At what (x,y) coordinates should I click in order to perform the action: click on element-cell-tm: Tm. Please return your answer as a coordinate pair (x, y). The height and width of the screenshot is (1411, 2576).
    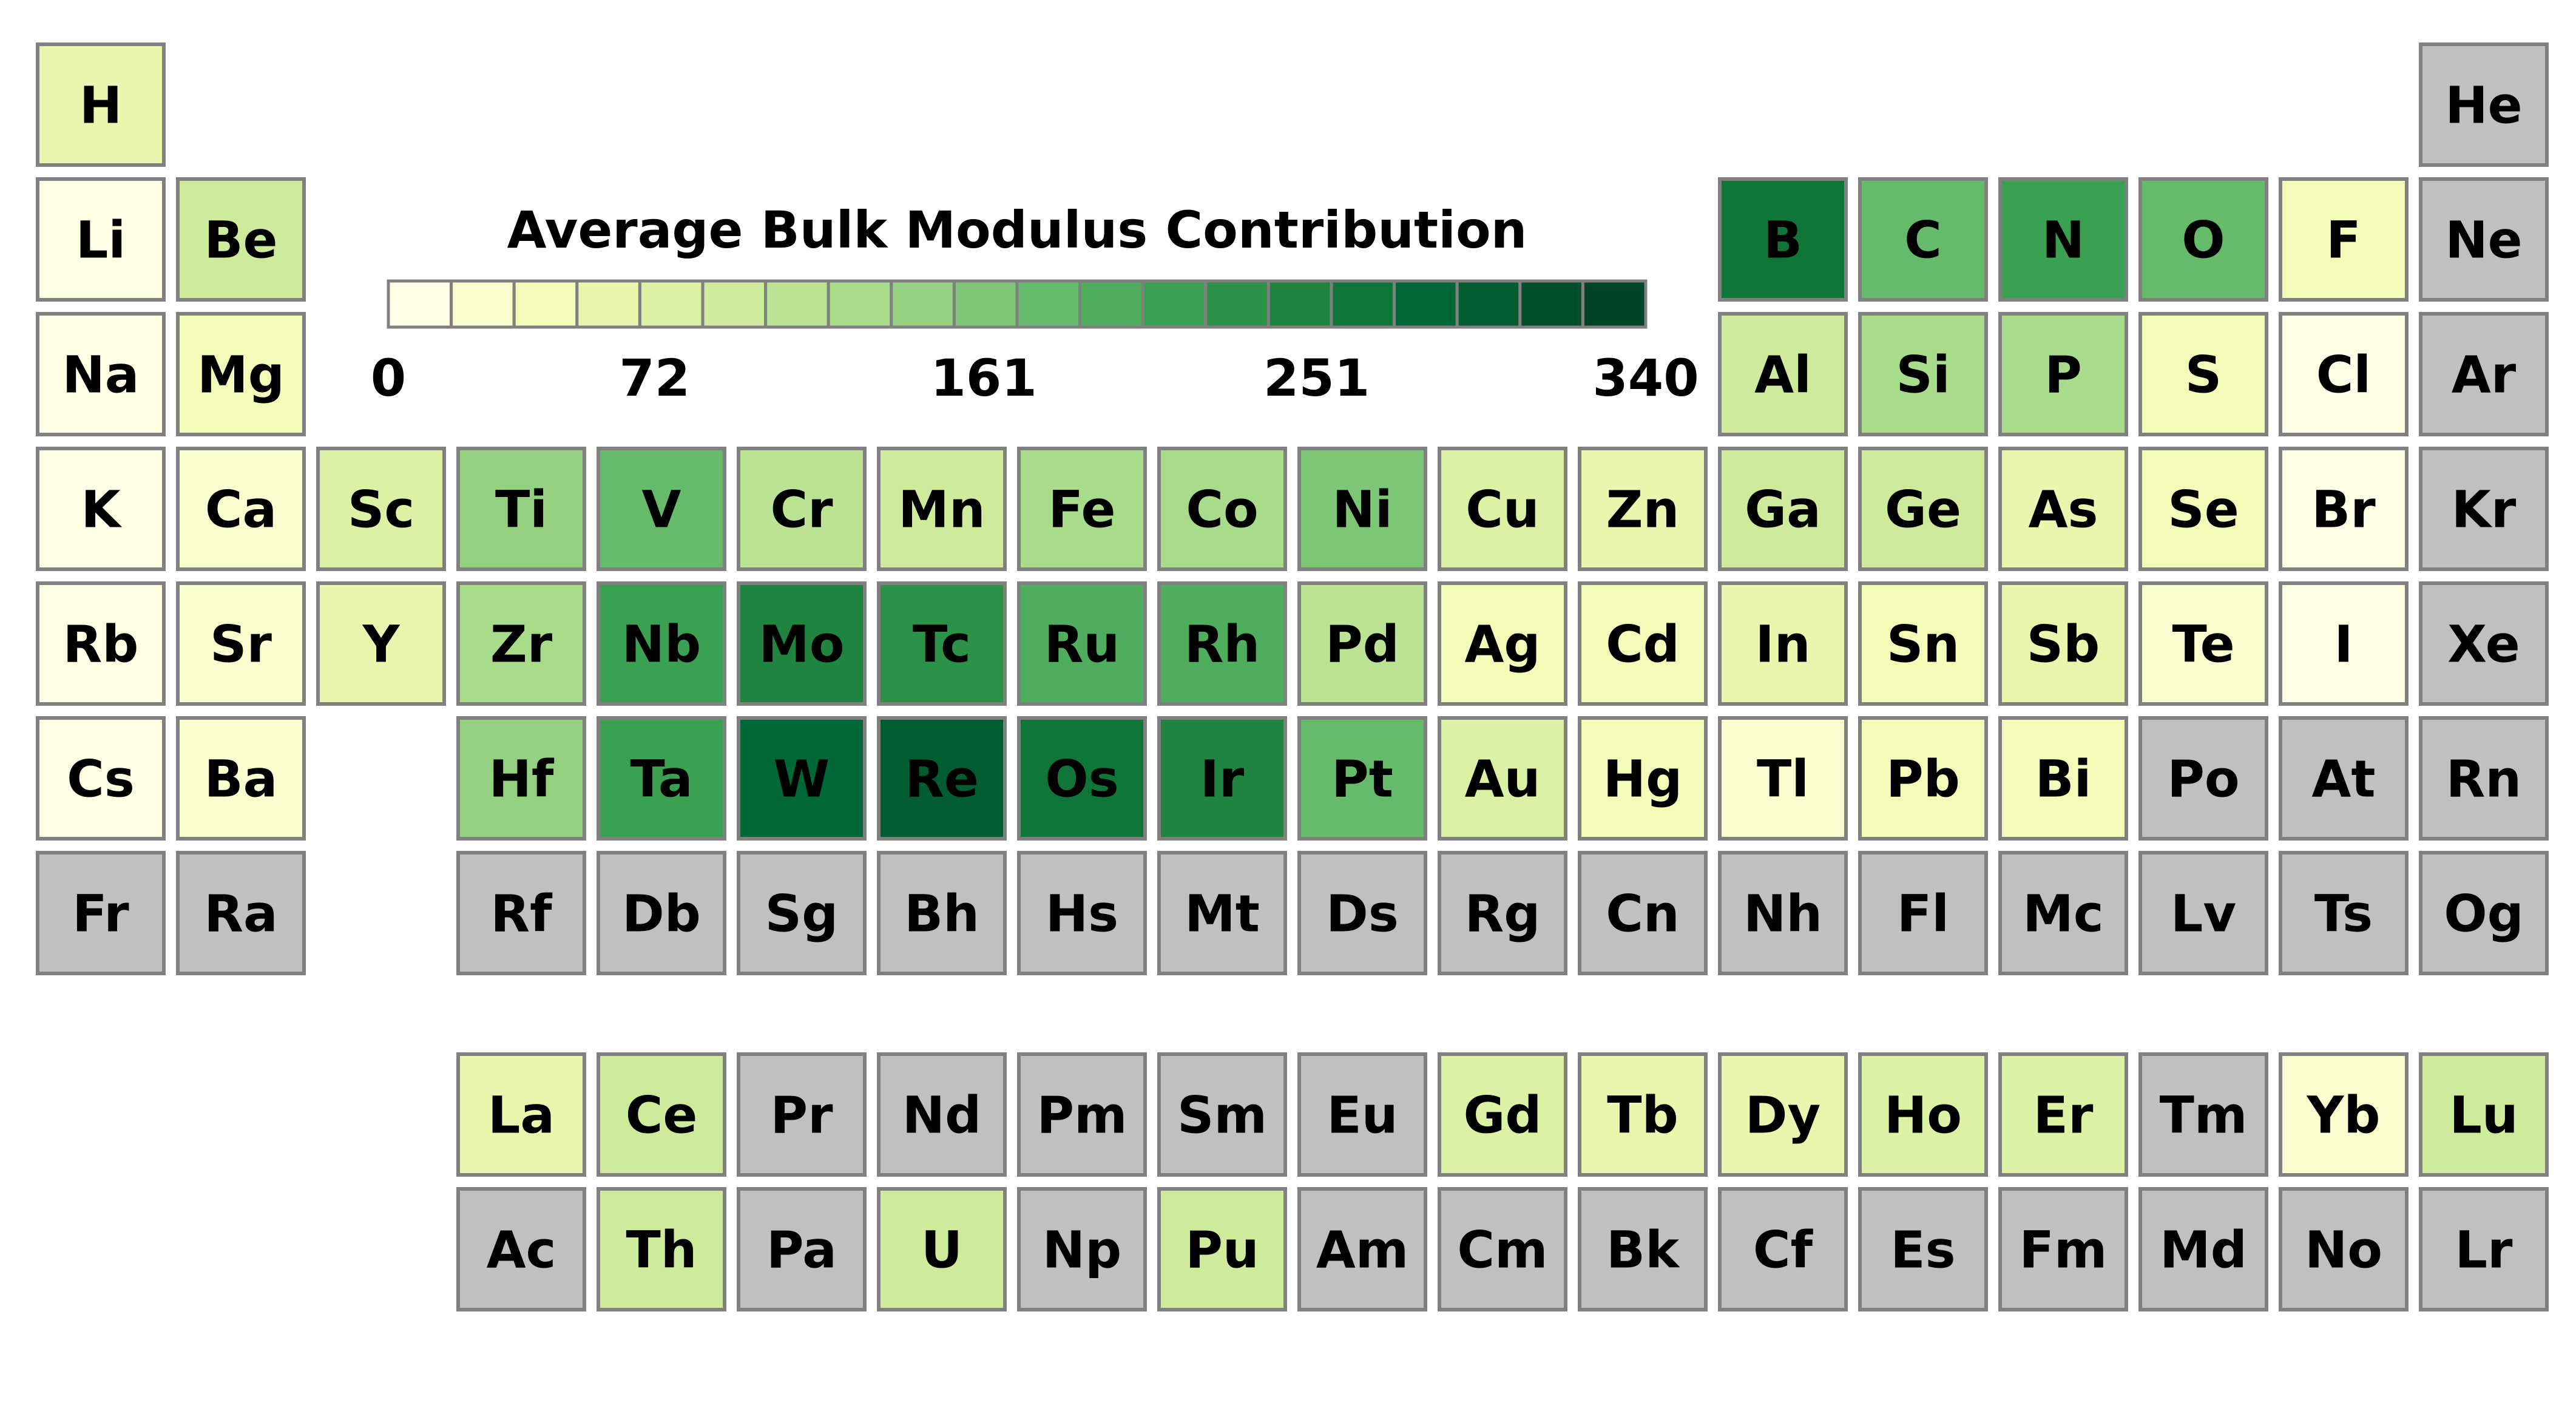
    Looking at the image, I should click on (2203, 1114).